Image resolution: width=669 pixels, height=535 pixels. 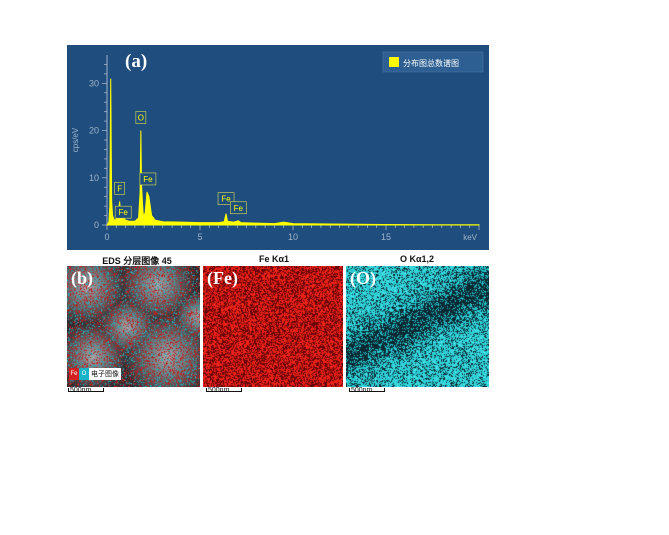 I want to click on x-tick-label: 5, so click(x=199, y=237).